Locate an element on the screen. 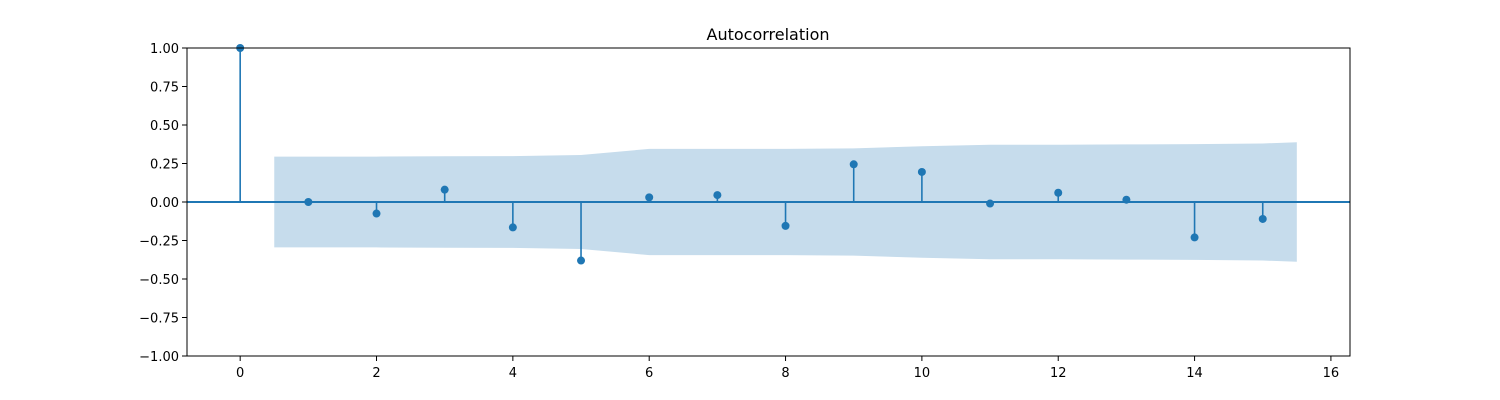 The image size is (1500, 400). y-tick-label: 0.75 is located at coordinates (164, 88).